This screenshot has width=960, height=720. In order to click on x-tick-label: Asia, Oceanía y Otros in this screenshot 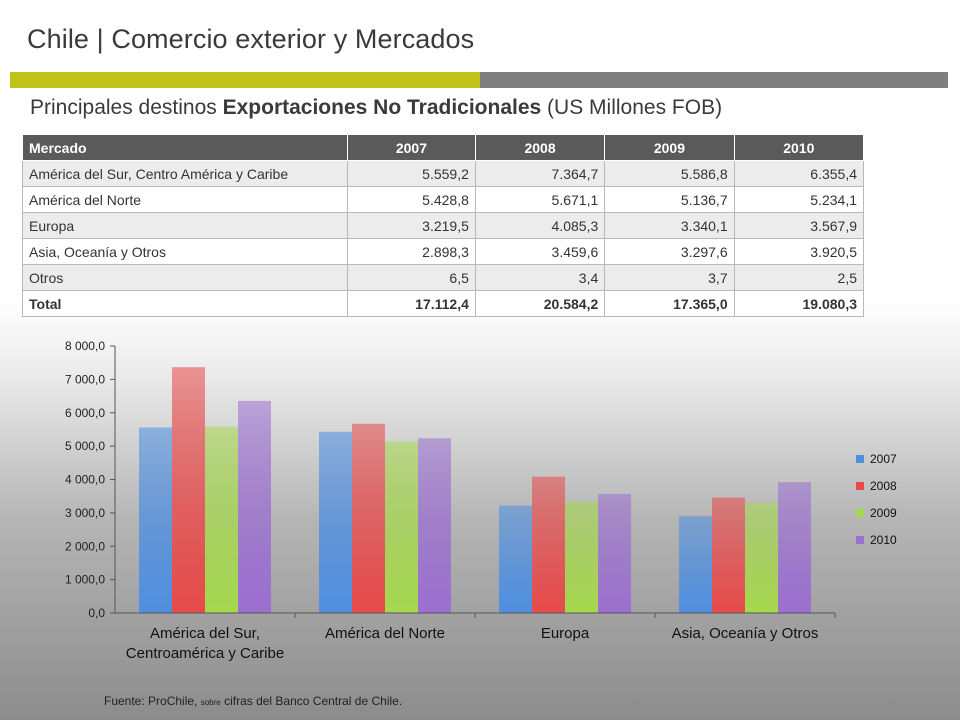, I will do `click(745, 633)`.